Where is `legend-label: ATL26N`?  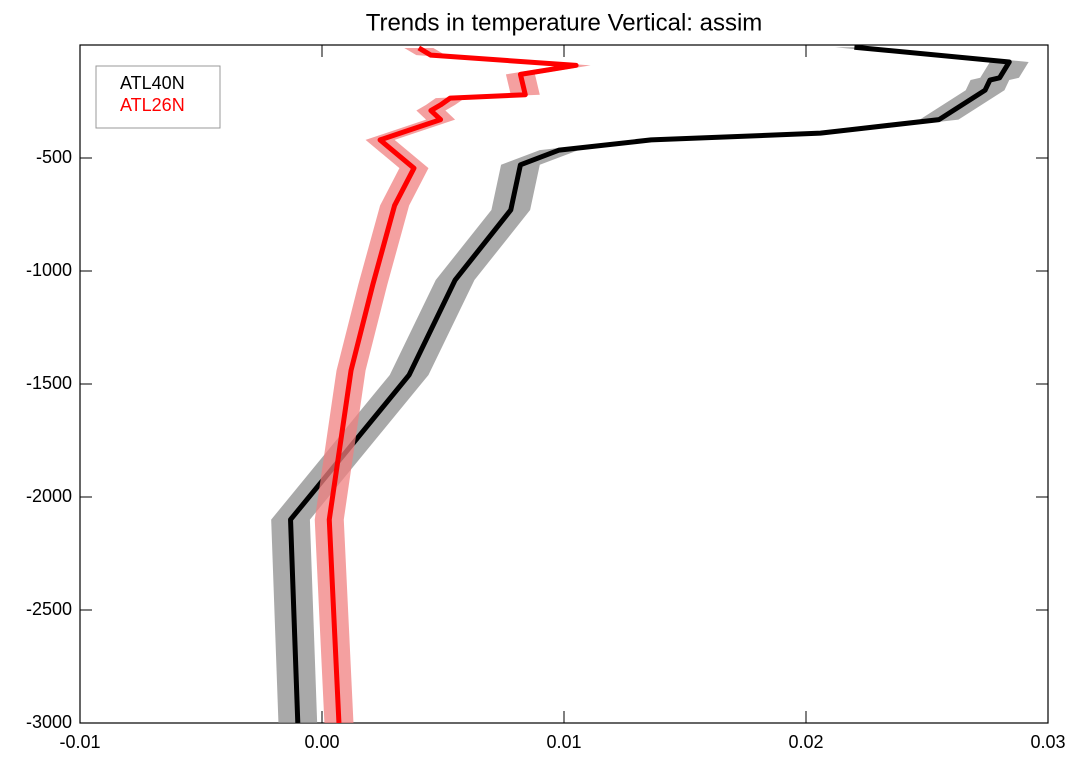
legend-label: ATL26N is located at coordinates (152, 105).